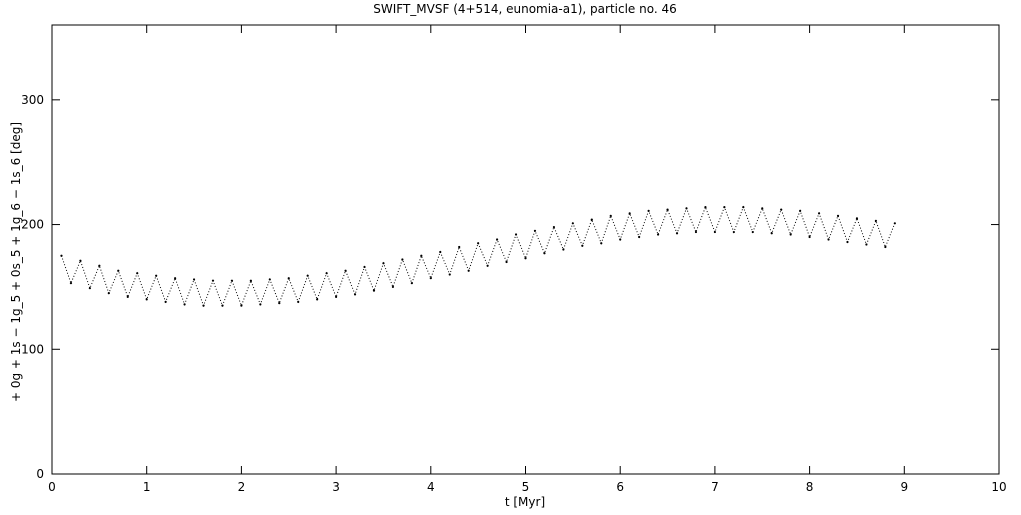 Image resolution: width=1021 pixels, height=515 pixels. Describe the element at coordinates (904, 487) in the screenshot. I see `x-tick-label: 9` at that location.